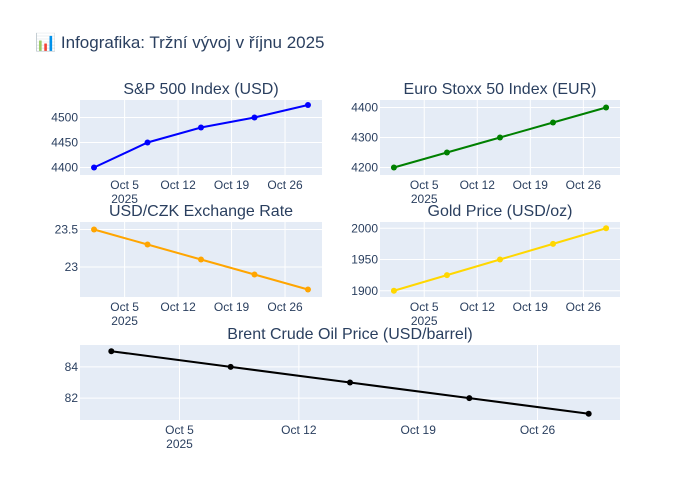 Image resolution: width=700 pixels, height=500 pixels. Describe the element at coordinates (201, 211) in the screenshot. I see `panel-title: USD/CZK Exchange Rate` at that location.